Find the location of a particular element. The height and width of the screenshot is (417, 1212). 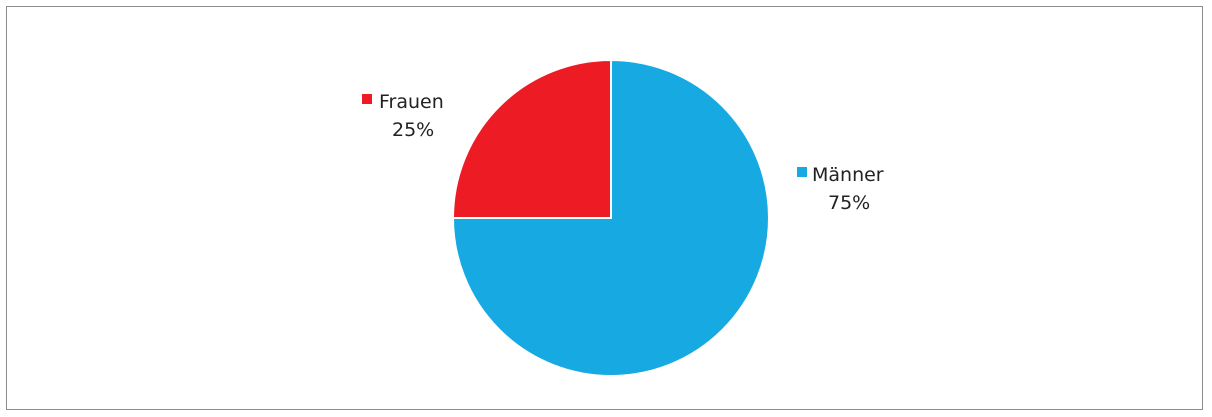

legend-marker-frauen is located at coordinates (367, 99).